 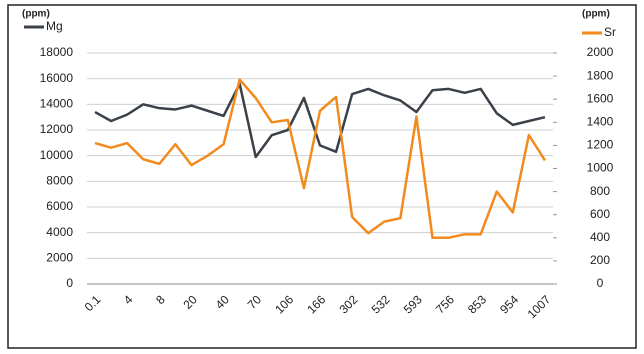 What do you see at coordinates (600, 214) in the screenshot?
I see `y2-tick-label: 600` at bounding box center [600, 214].